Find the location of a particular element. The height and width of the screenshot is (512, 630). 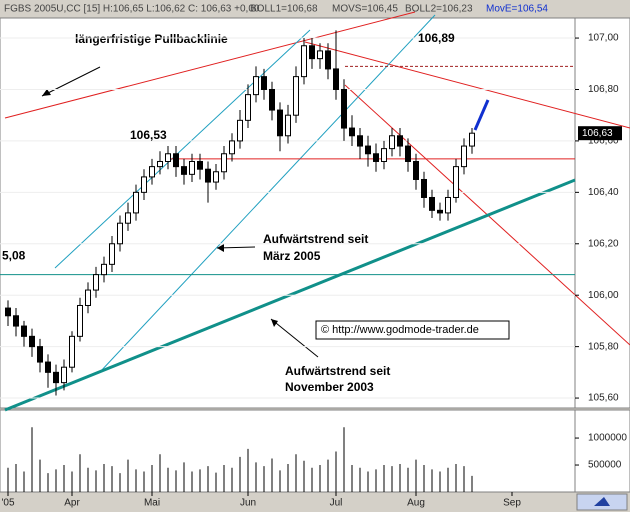

y-tick-label: 106,80 is located at coordinates (603, 89).